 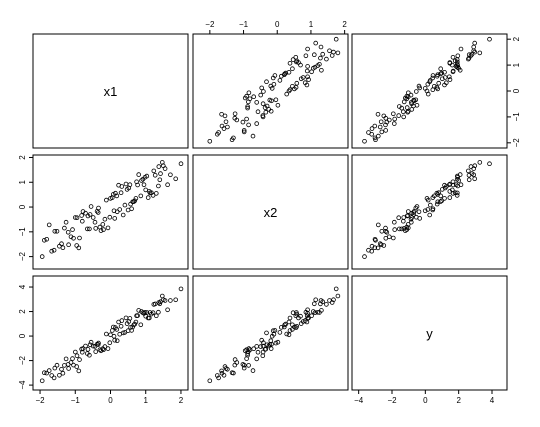 I want to click on panel-y-vs-x1, so click(x=110, y=333).